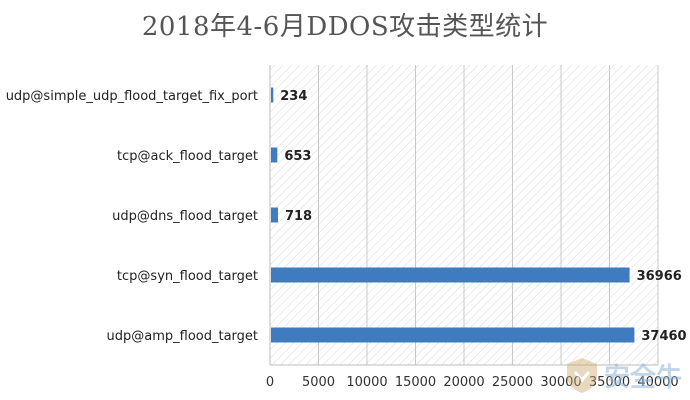  Describe the element at coordinates (297, 156) in the screenshot. I see `data-label: 653` at that location.